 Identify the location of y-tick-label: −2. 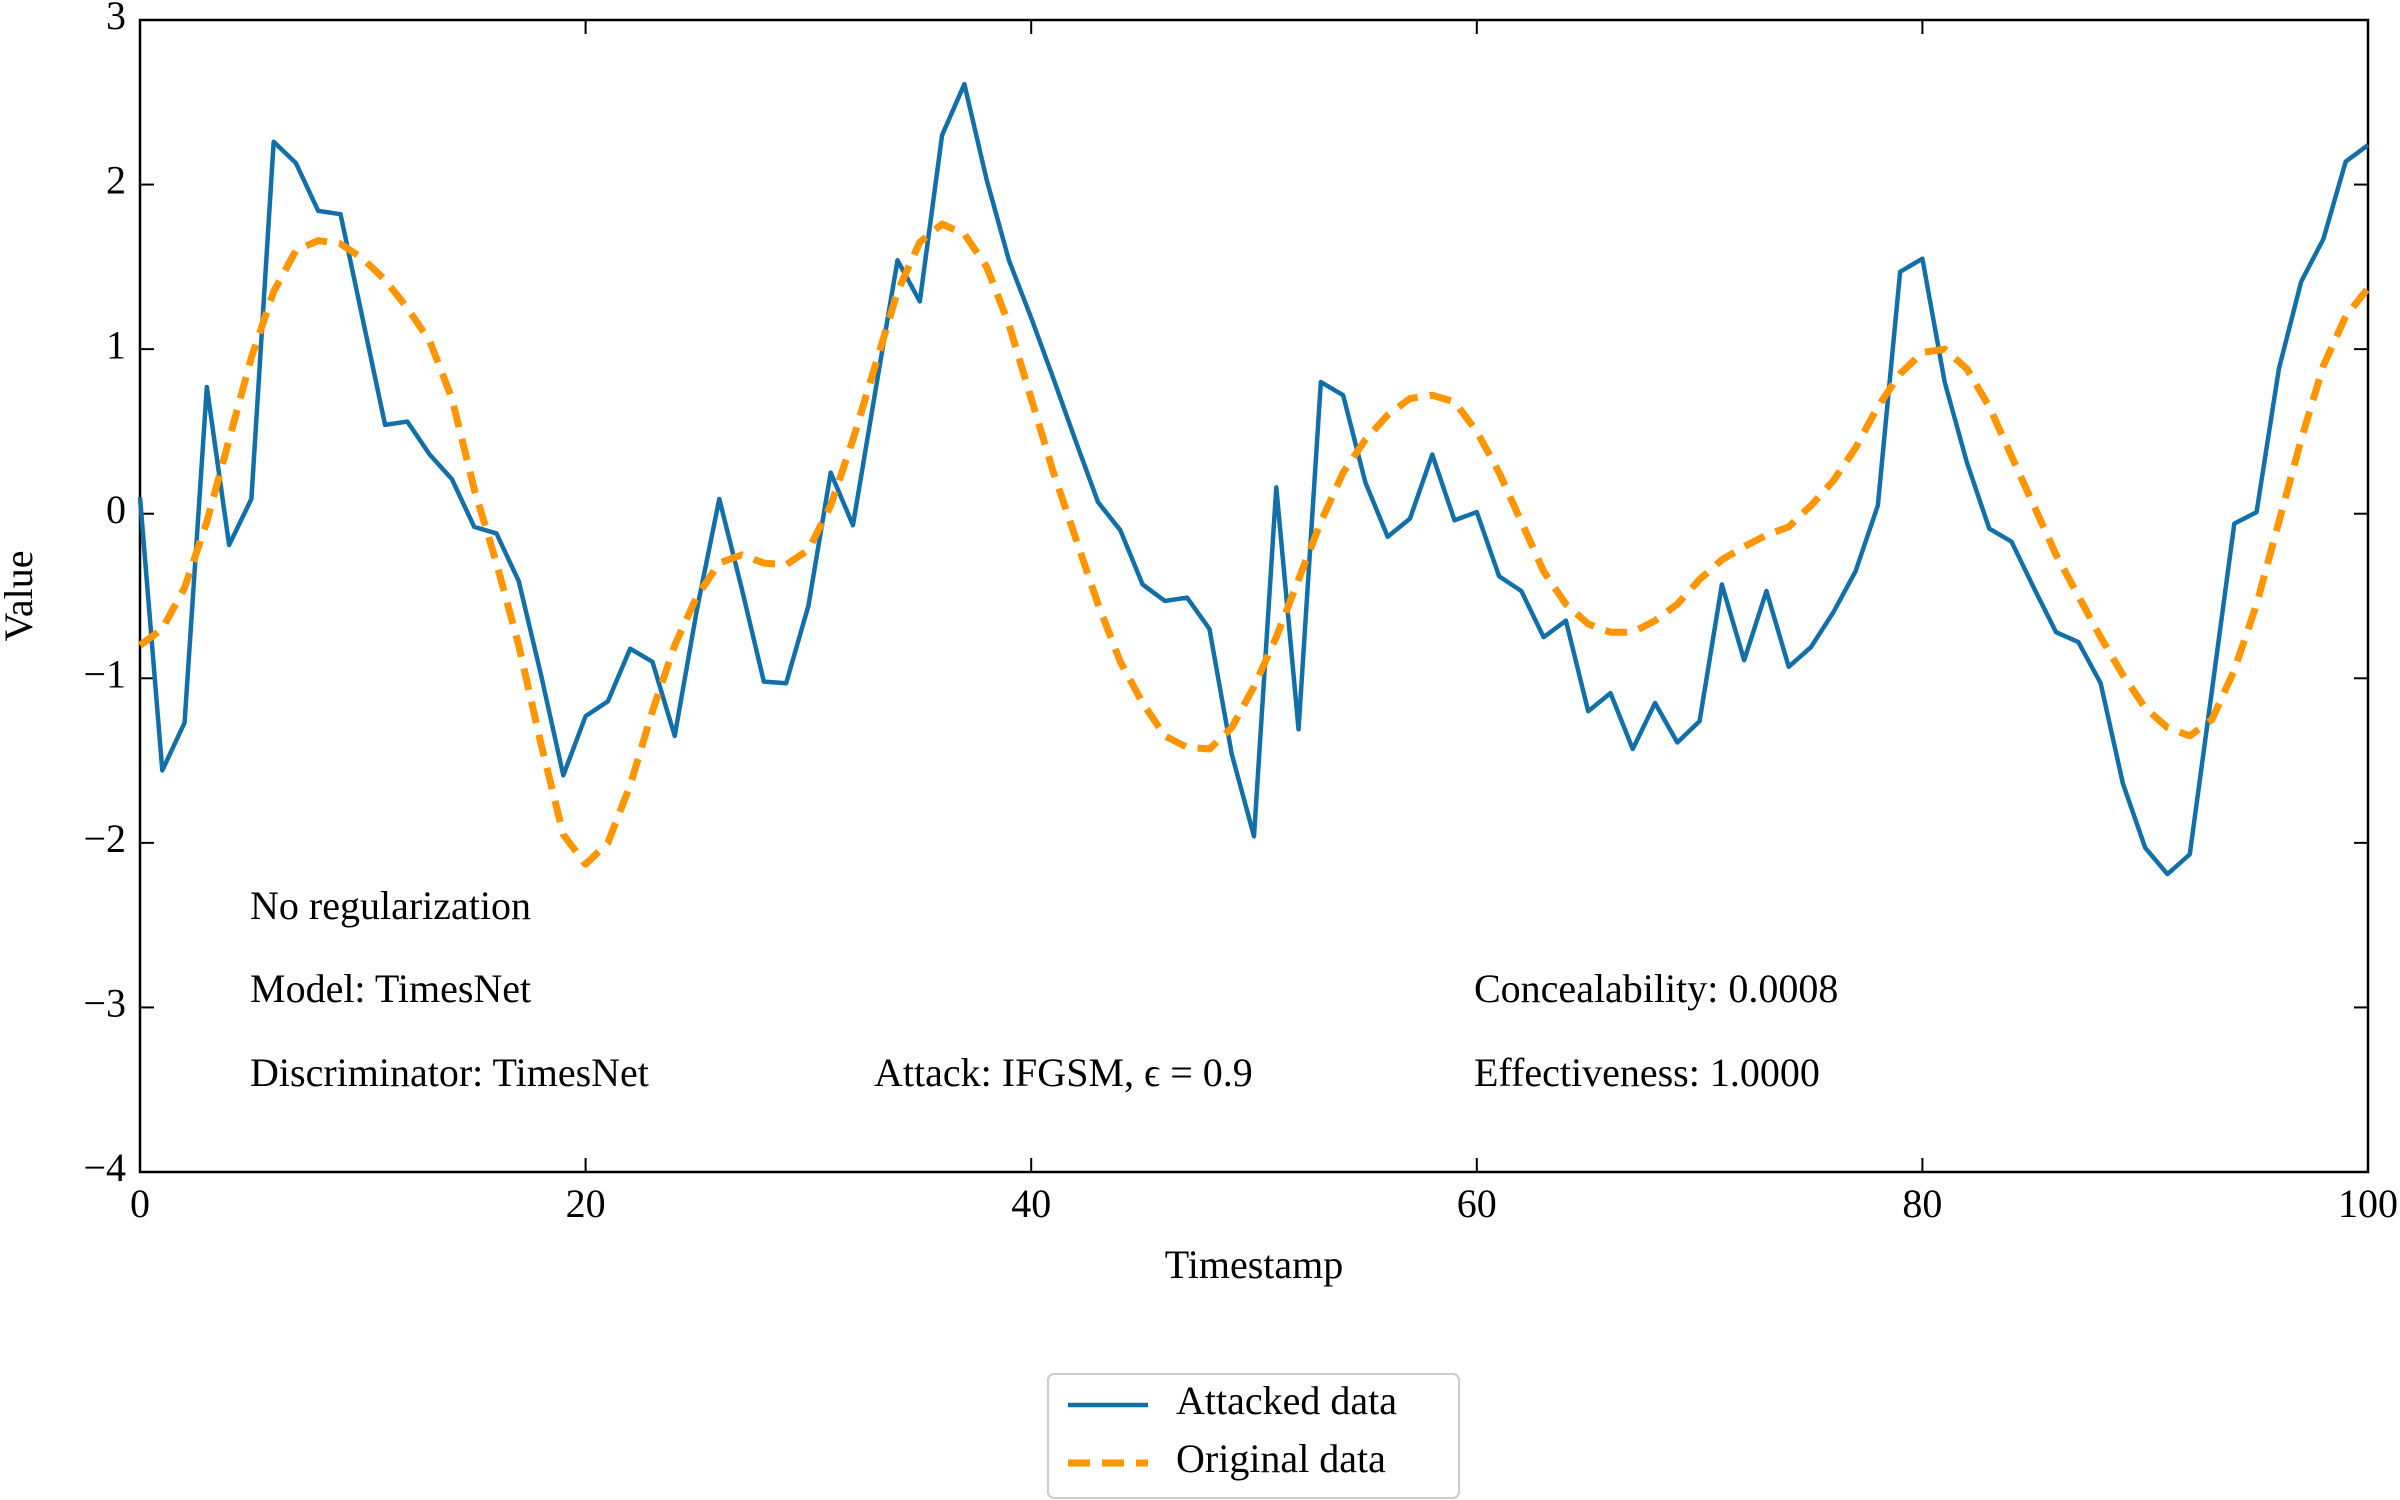
(104, 838).